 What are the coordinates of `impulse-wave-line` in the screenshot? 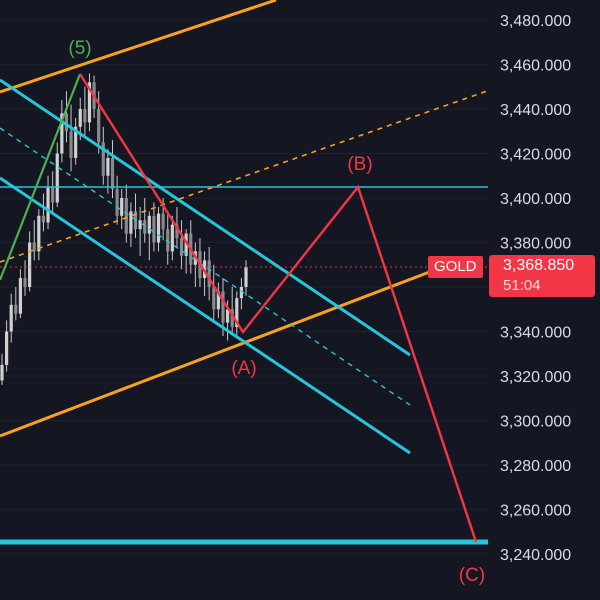 It's located at (41, 177).